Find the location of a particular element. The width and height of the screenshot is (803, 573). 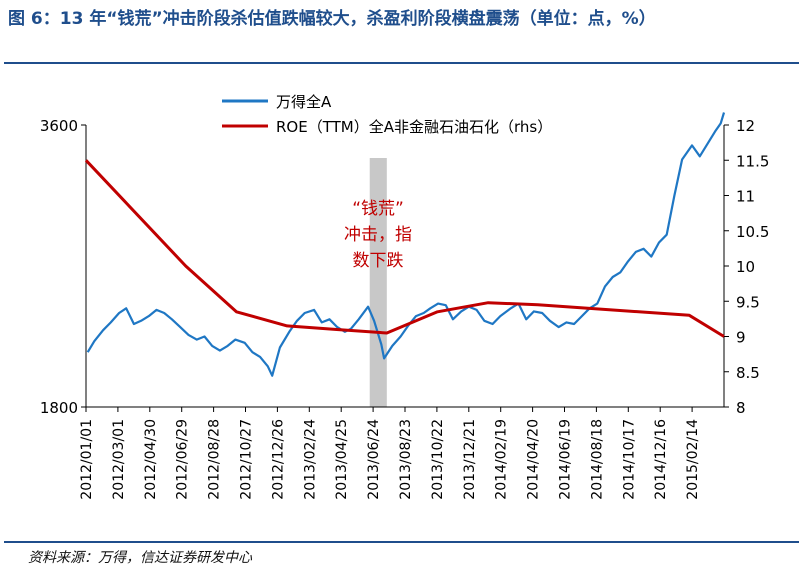

x-tick-label: 2012/01/01 is located at coordinates (87, 459).